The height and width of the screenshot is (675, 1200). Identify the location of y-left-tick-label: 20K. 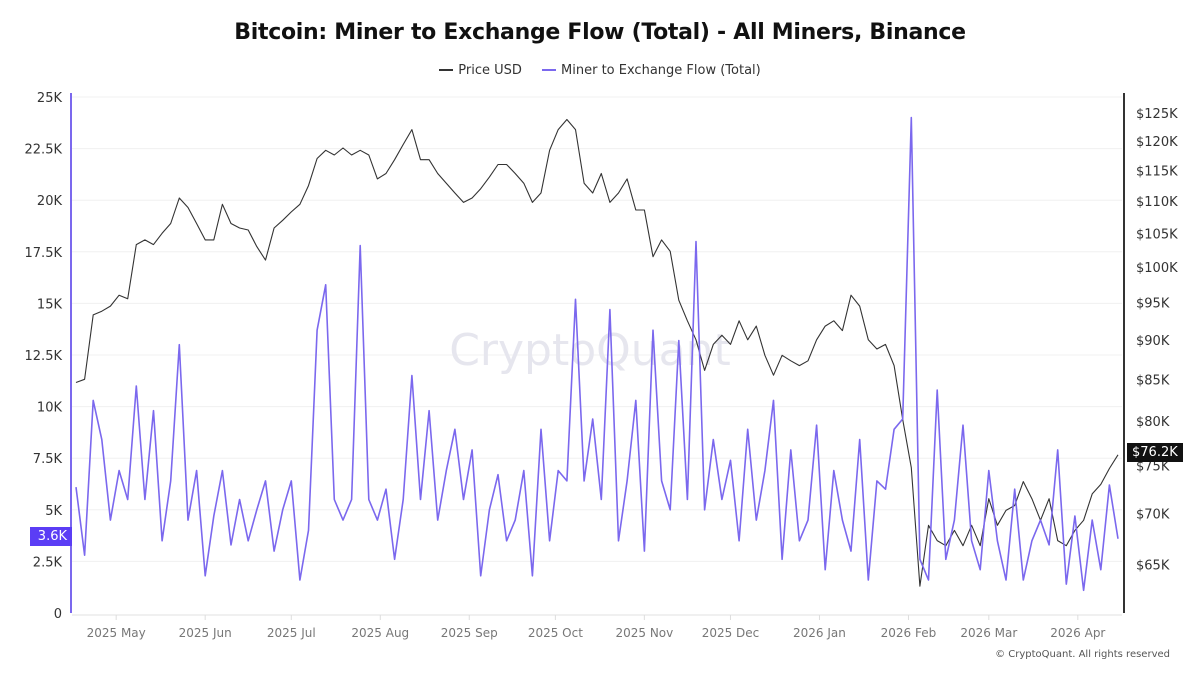
(50, 201).